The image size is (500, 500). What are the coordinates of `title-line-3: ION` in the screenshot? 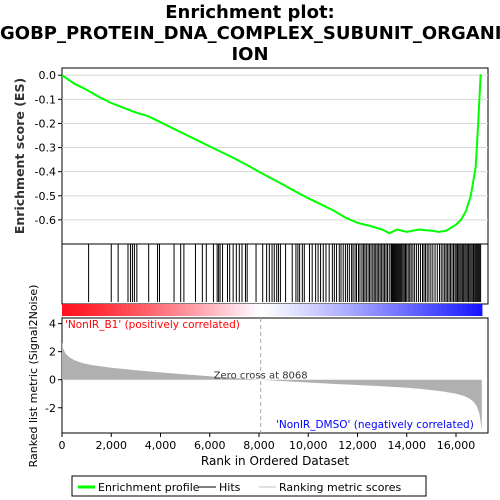 It's located at (250, 54).